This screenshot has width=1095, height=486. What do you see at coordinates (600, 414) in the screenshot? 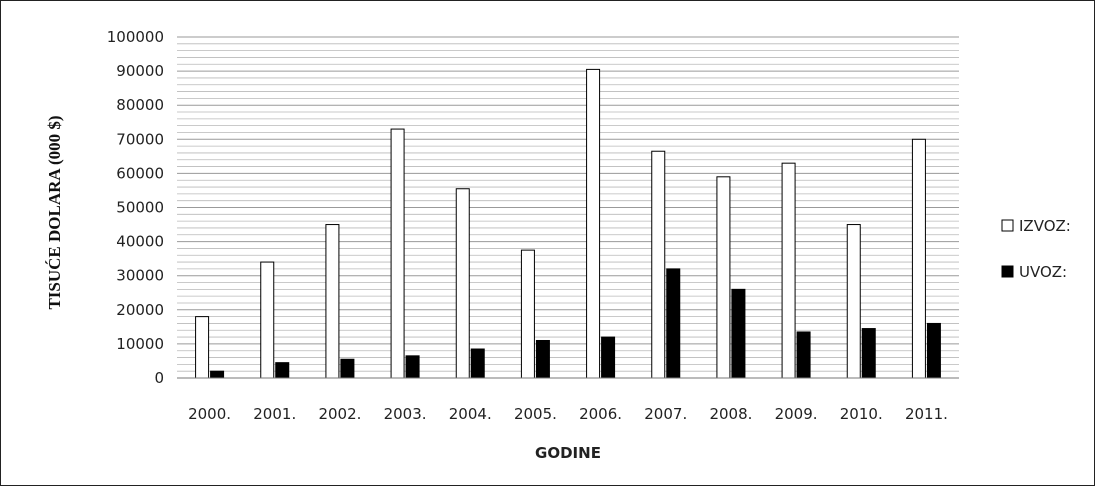
I see `x-tick-label: 2006.` at bounding box center [600, 414].